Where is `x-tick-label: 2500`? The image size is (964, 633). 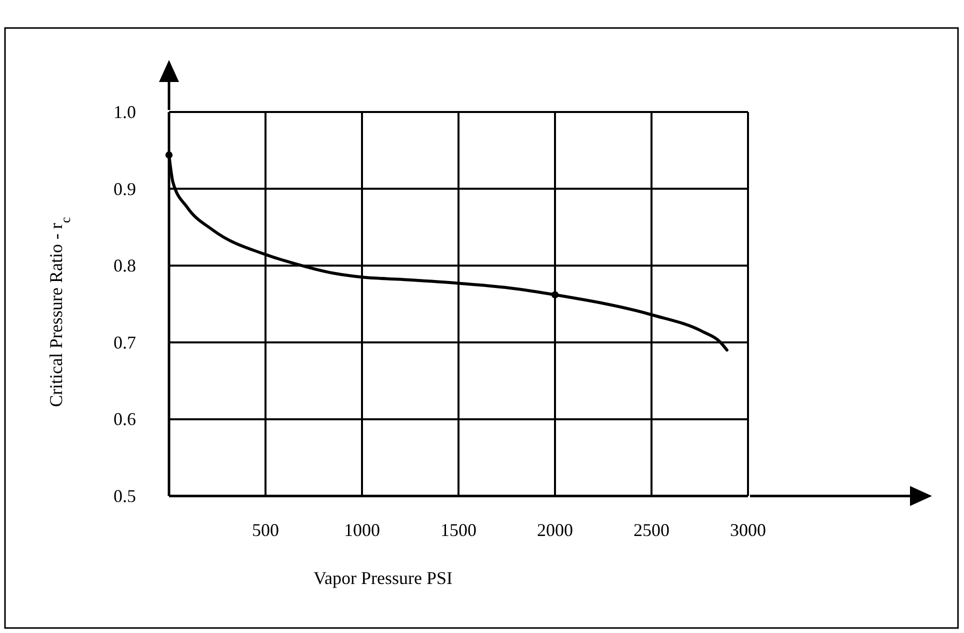 x-tick-label: 2500 is located at coordinates (652, 530).